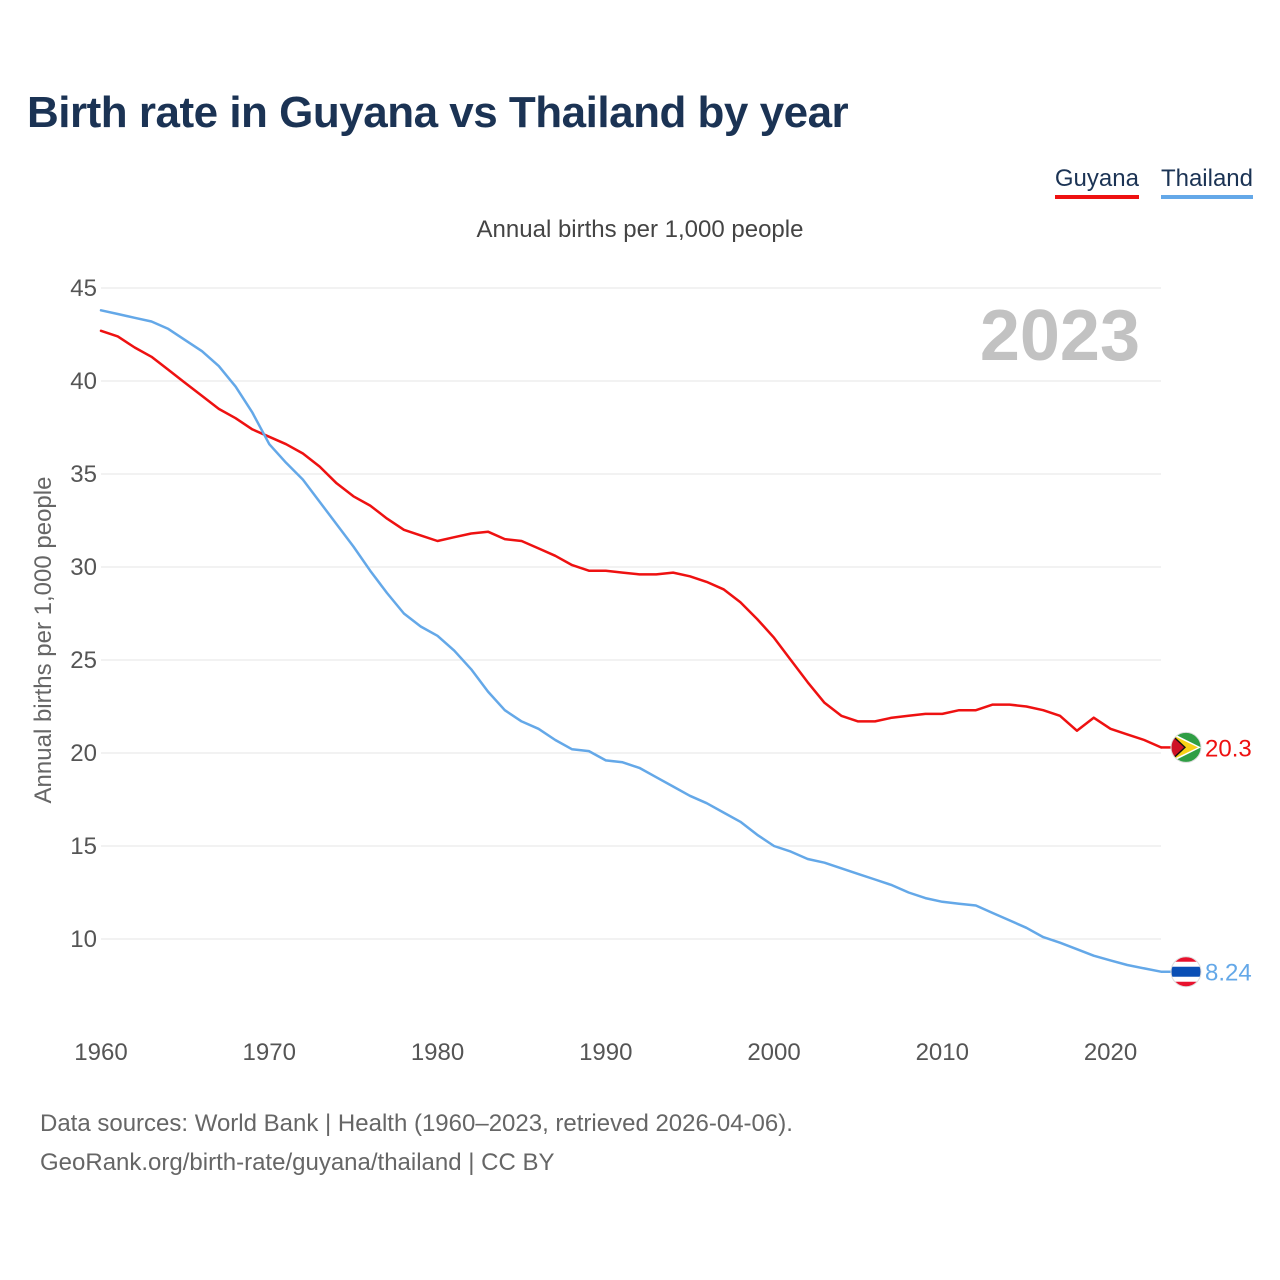 The width and height of the screenshot is (1280, 1280). What do you see at coordinates (1153, 182) in the screenshot?
I see `legend: Guyana Thailand` at bounding box center [1153, 182].